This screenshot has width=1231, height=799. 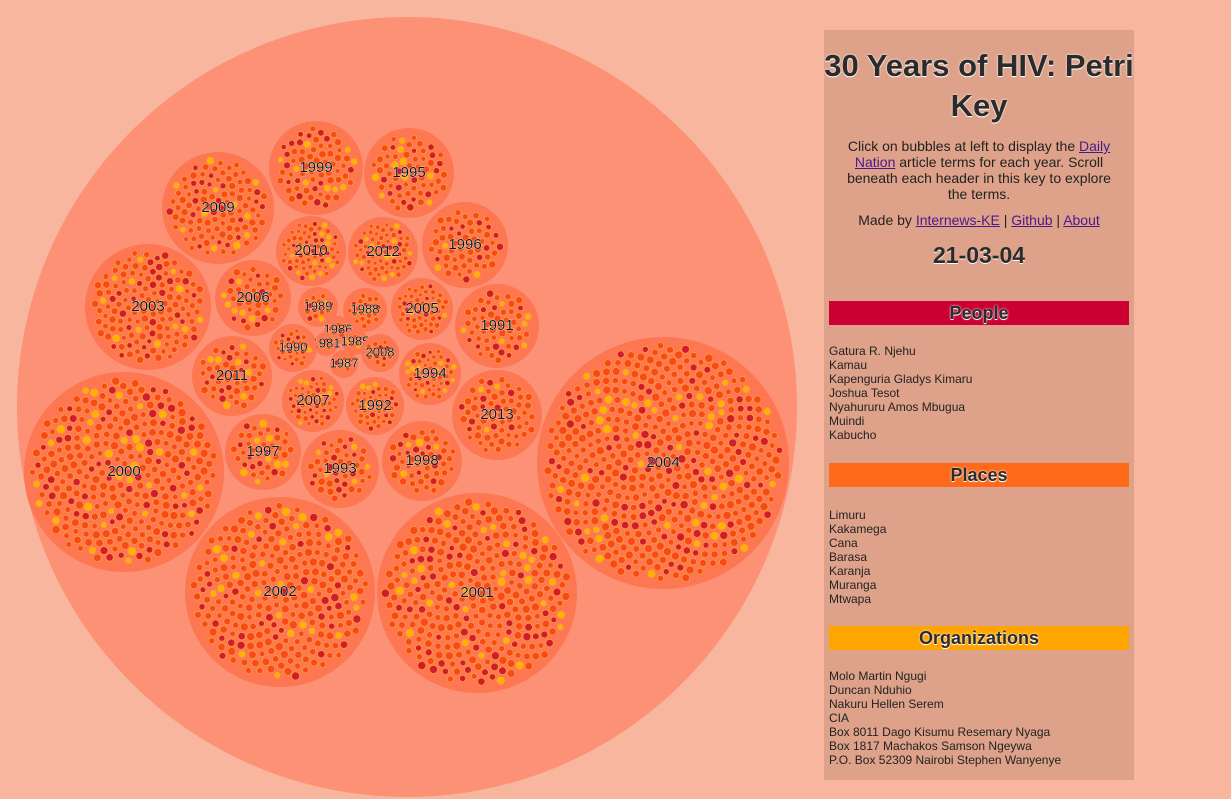 I want to click on term-item: Kamau, so click(x=848, y=365).